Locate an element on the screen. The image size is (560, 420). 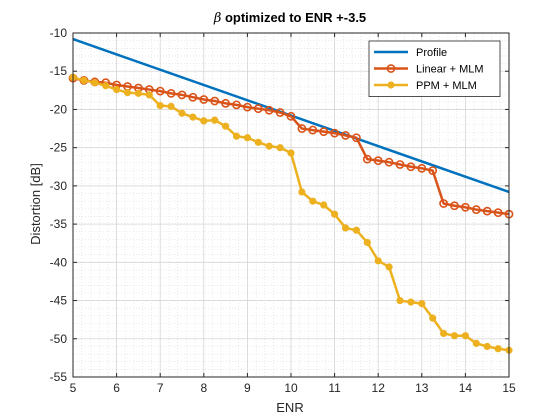
title-symbol: β is located at coordinates (217, 18).